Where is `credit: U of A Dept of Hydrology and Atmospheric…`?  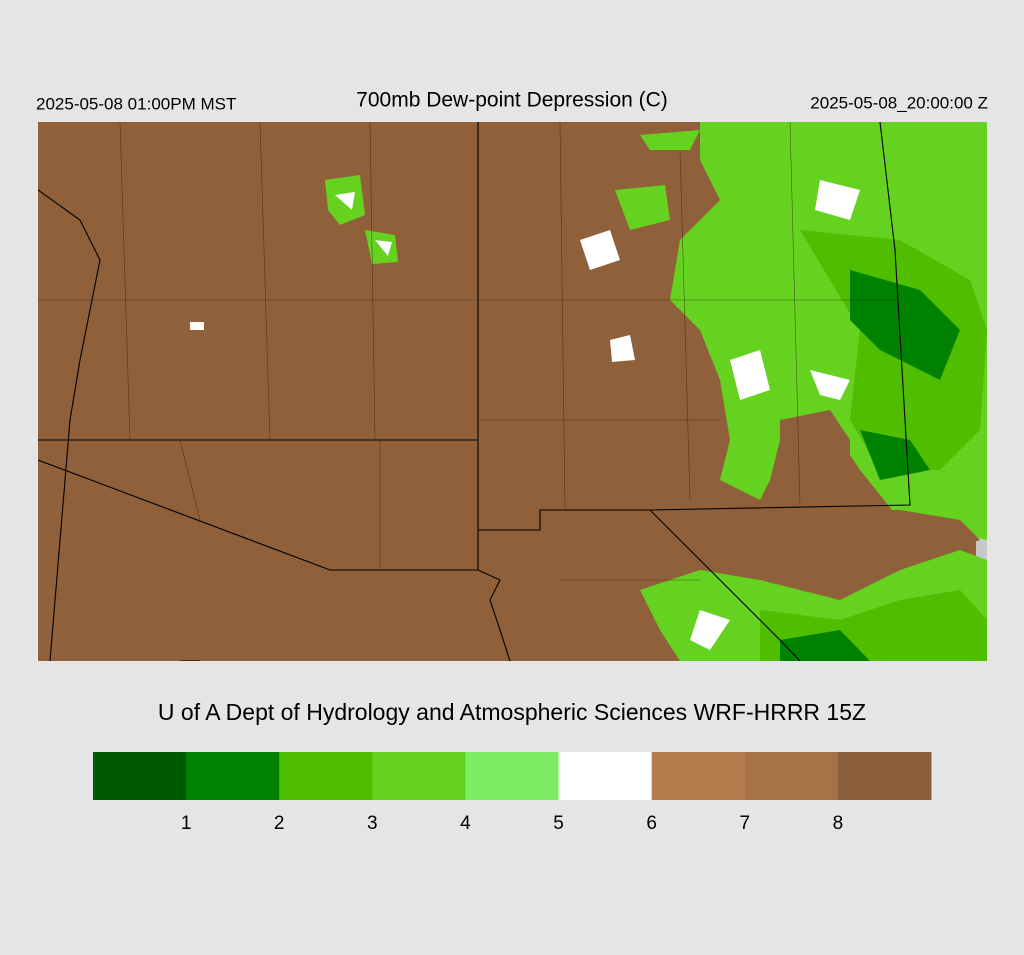
credit: U of A Dept of Hydrology and Atmospheric… is located at coordinates (512, 712).